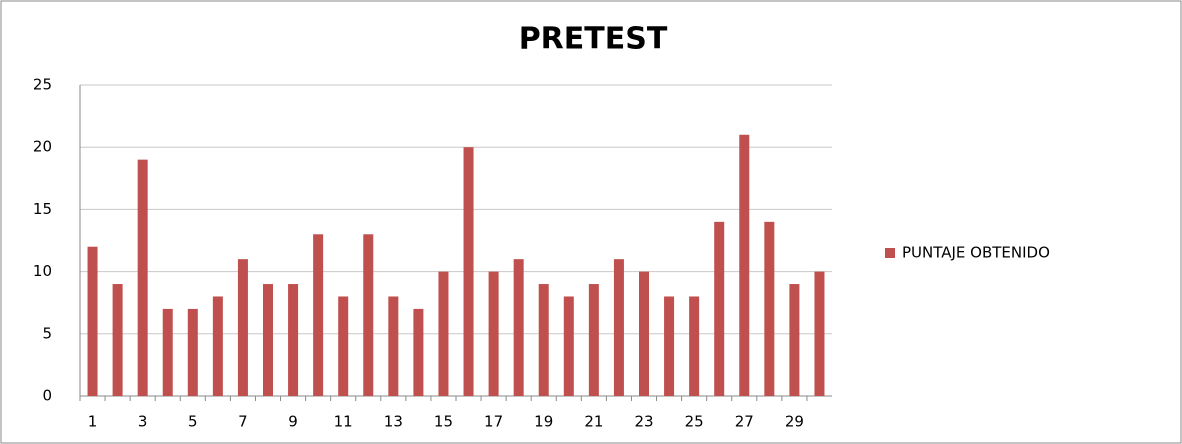  Describe the element at coordinates (593, 39) in the screenshot. I see `chart-title: PRETEST` at that location.